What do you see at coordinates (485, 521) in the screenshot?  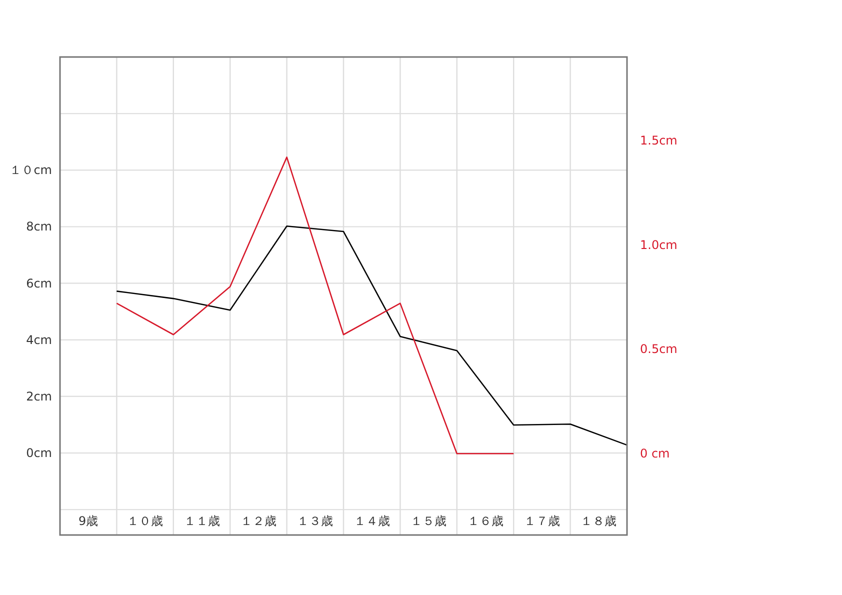 I see `x-tick-label: １６歳` at bounding box center [485, 521].